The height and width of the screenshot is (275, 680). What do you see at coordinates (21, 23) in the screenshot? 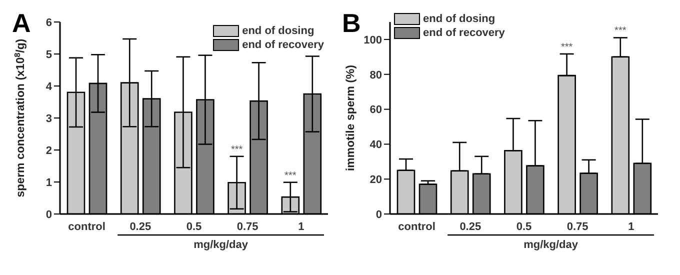
I see `chart-title: A` at bounding box center [21, 23].